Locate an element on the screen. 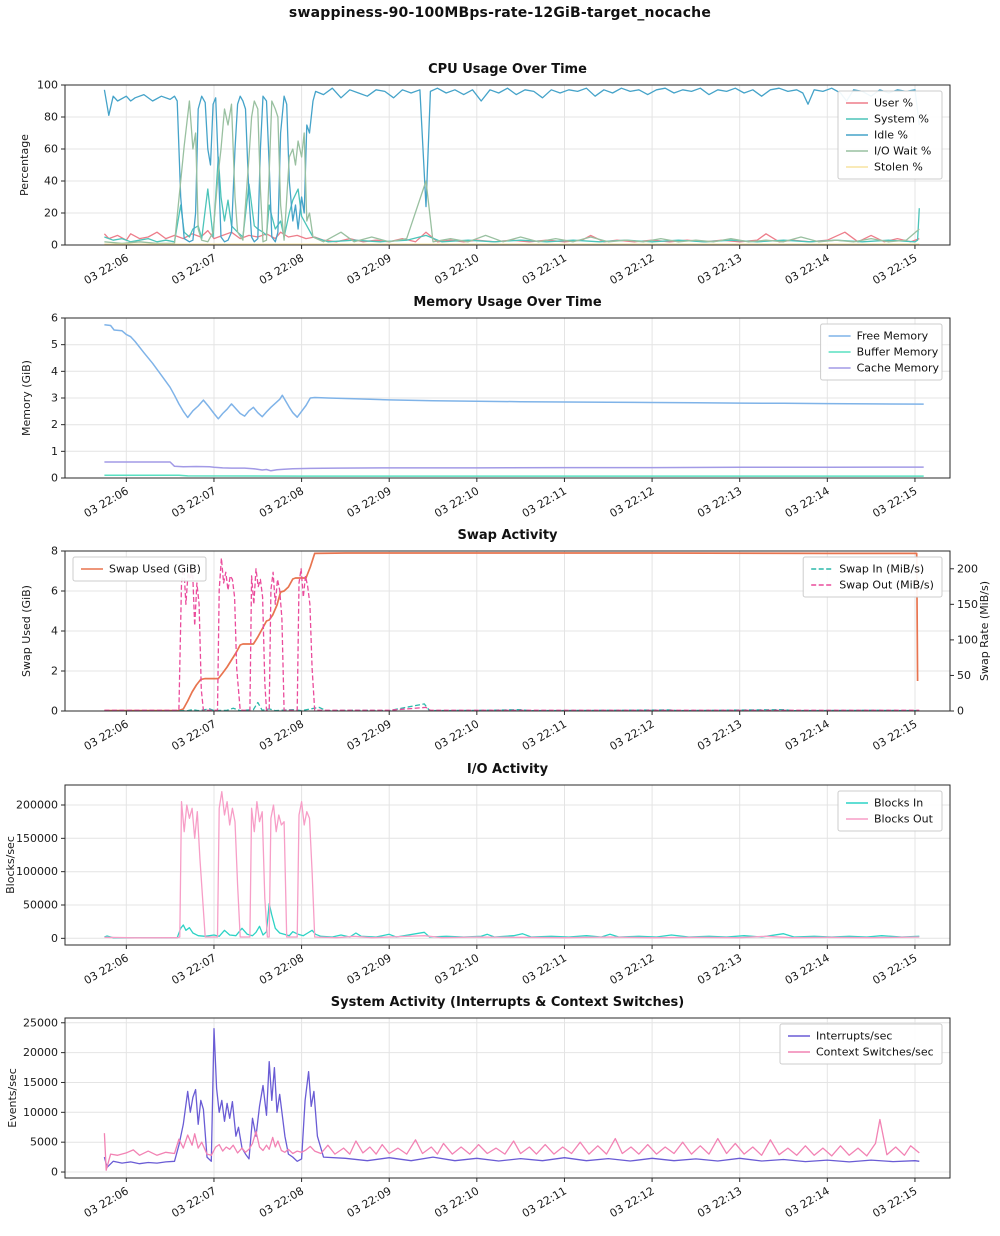 This screenshot has width=1000, height=1236. y-tick-label: 25000 is located at coordinates (40, 1022).